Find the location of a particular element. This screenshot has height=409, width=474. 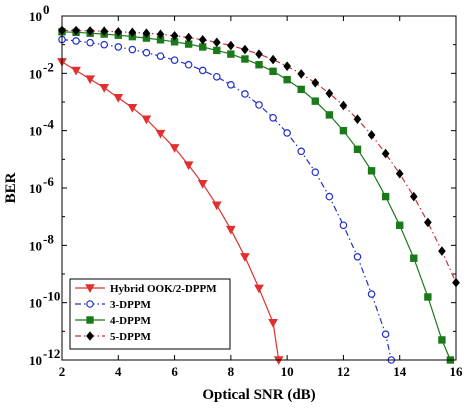

y-tick-exponent: -8 is located at coordinates (48, 238).